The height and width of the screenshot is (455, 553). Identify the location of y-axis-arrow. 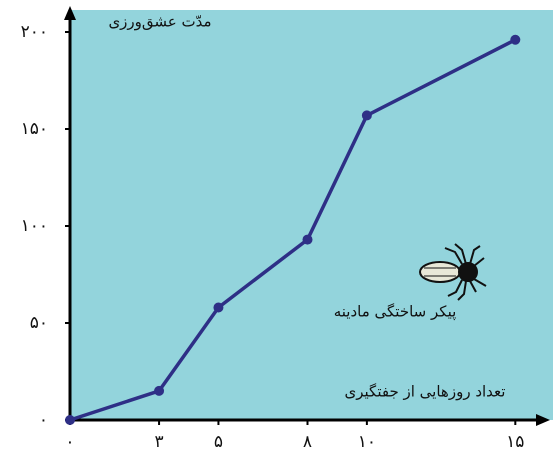
(70, 13).